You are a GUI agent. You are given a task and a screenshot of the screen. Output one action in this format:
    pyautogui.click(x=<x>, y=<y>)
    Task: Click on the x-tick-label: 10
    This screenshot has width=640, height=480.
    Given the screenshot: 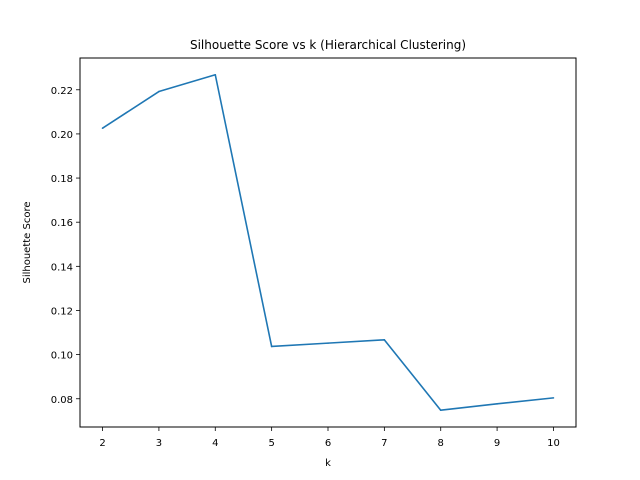 What is the action you would take?
    pyautogui.click(x=553, y=443)
    